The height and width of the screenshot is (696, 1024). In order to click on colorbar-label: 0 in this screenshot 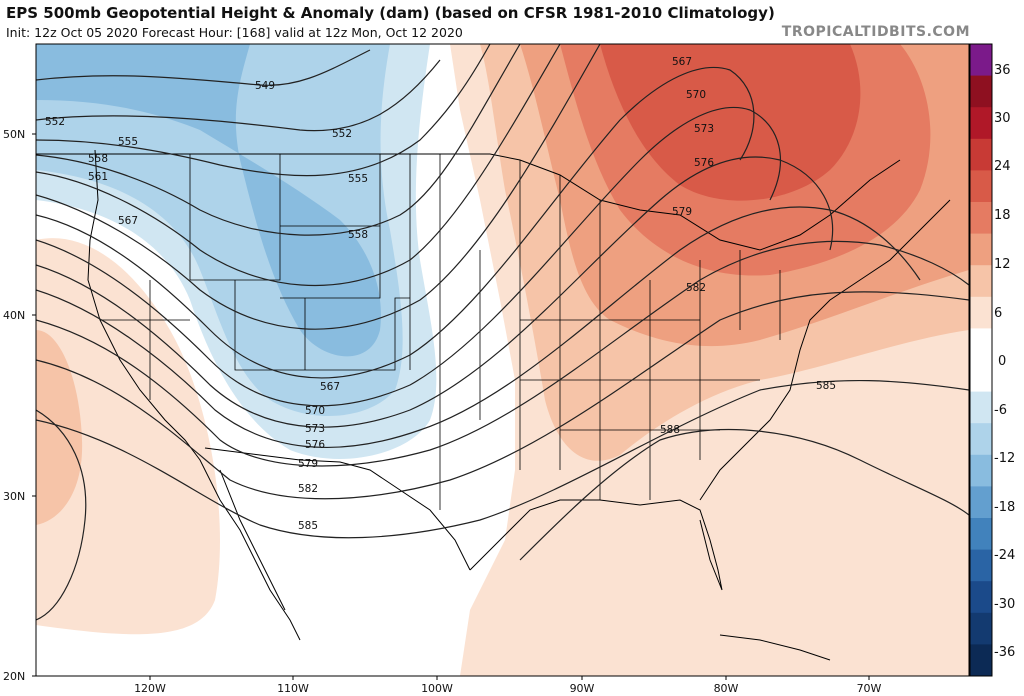, I will do `click(1002, 361)`.